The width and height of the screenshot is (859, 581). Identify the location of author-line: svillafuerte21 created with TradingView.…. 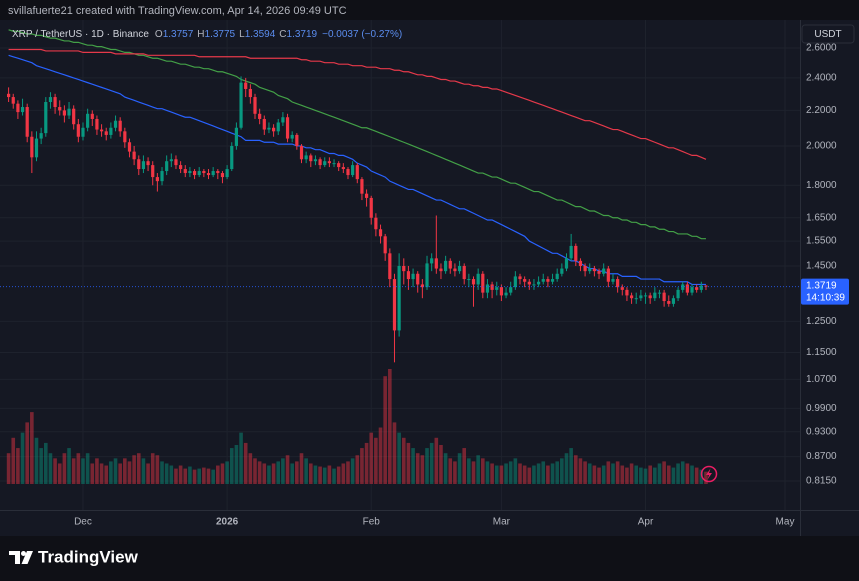
(177, 11).